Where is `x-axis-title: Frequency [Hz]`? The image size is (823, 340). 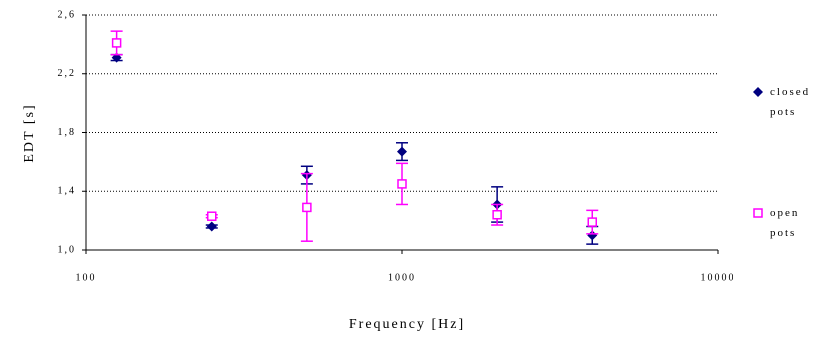
x-axis-title: Frequency [Hz] is located at coordinates (407, 324).